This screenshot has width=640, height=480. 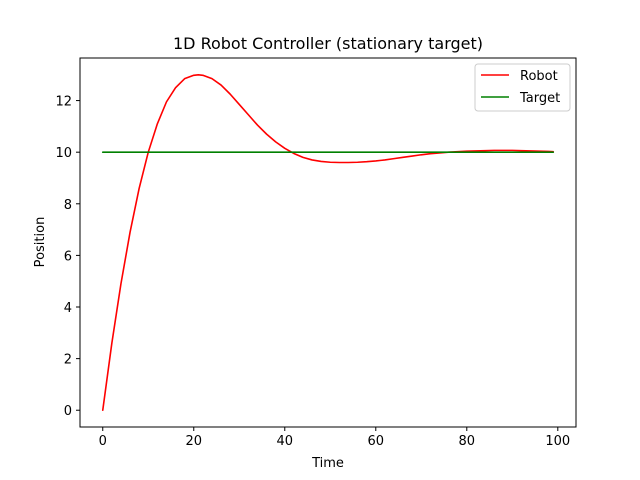 What do you see at coordinates (68, 205) in the screenshot?
I see `y-tick-label: 8` at bounding box center [68, 205].